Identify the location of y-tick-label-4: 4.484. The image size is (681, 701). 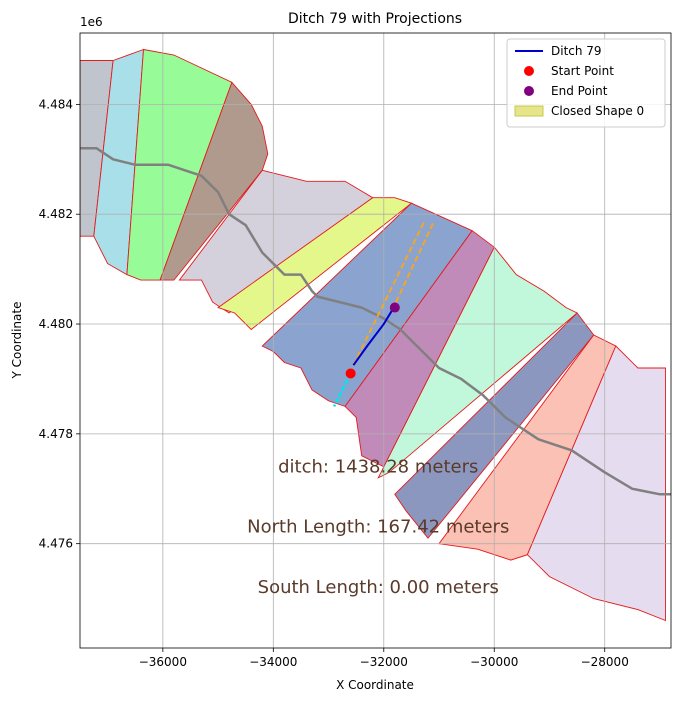
(56, 104).